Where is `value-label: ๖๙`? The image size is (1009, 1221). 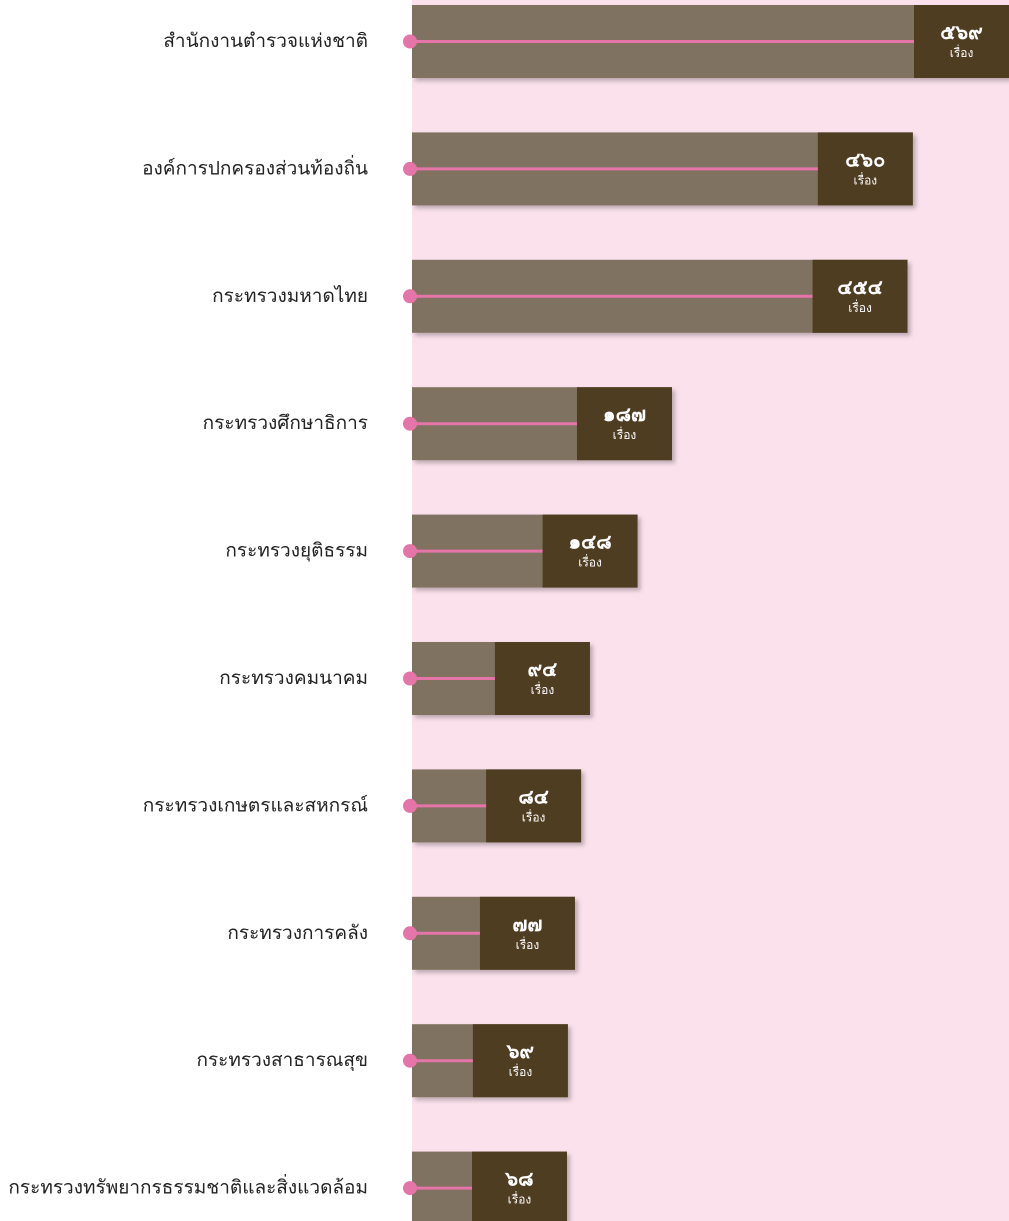 value-label: ๖๙ is located at coordinates (520, 1051).